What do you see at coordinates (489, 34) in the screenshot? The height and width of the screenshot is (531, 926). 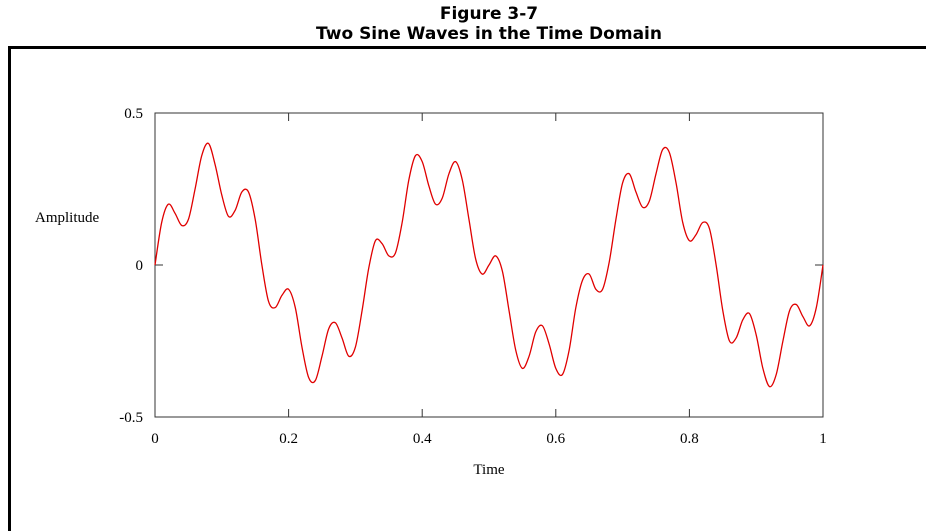 I see `chart-subtitle: Two Sine Waves in the Time Domain` at bounding box center [489, 34].